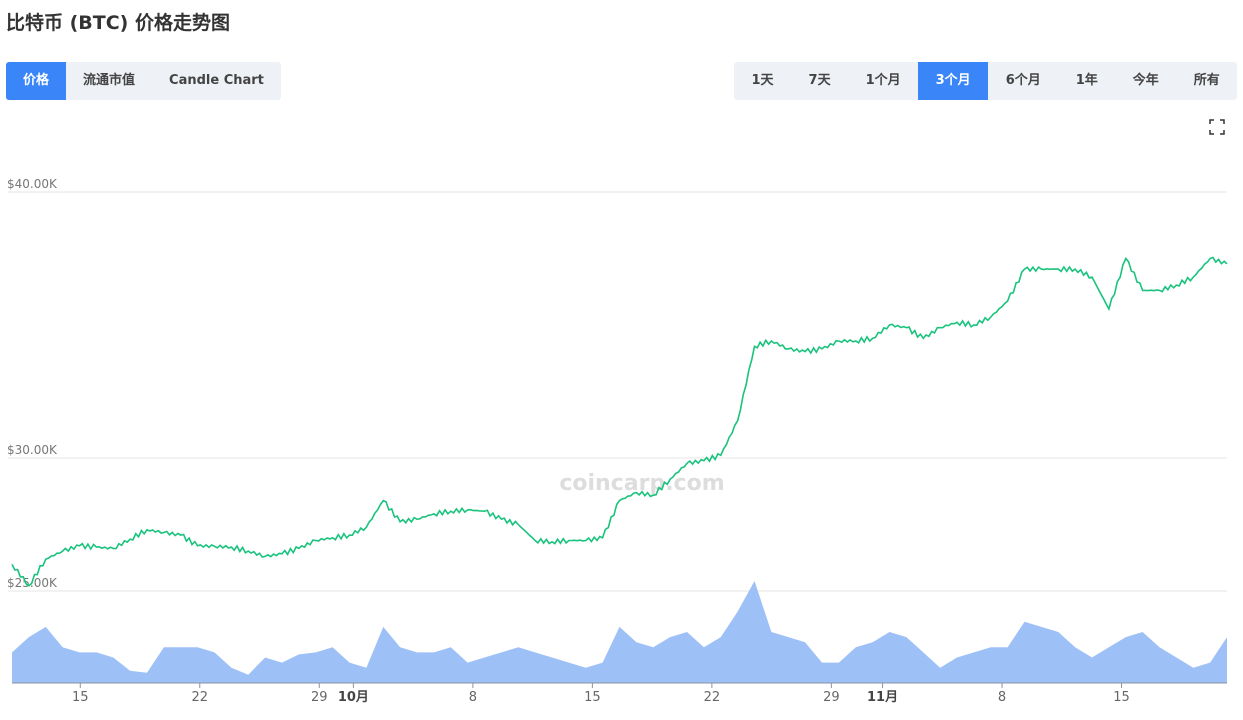  I want to click on y-tick-label: $40.00K, so click(32, 184).